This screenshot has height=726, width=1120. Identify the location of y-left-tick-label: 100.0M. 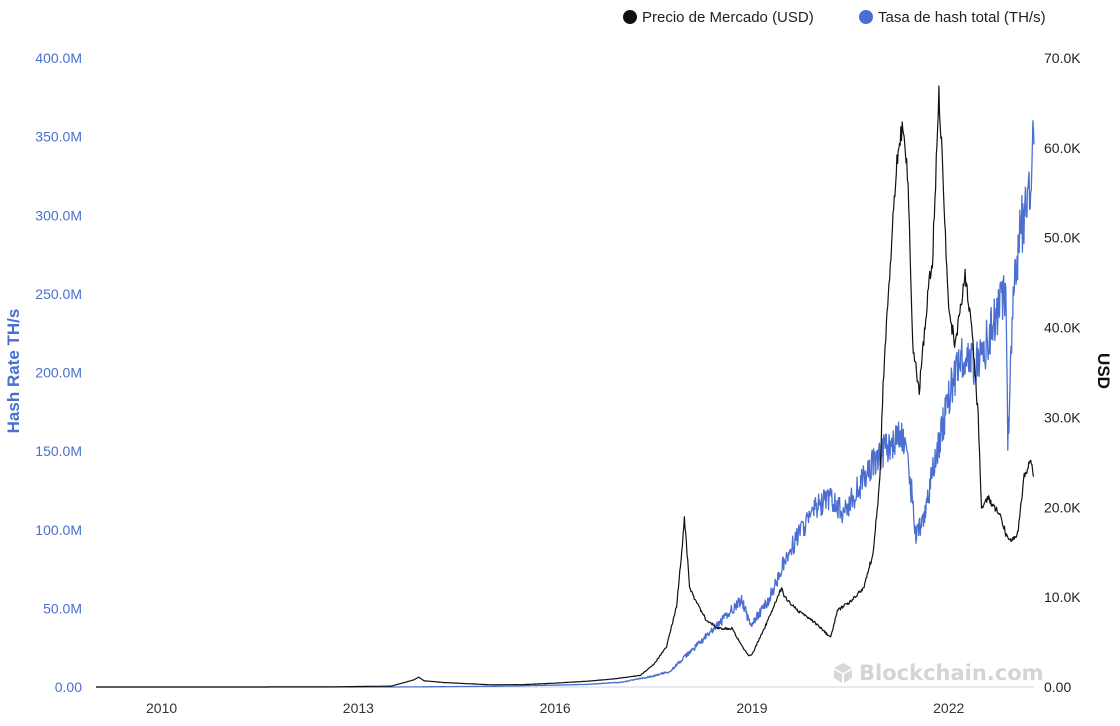
(58, 530).